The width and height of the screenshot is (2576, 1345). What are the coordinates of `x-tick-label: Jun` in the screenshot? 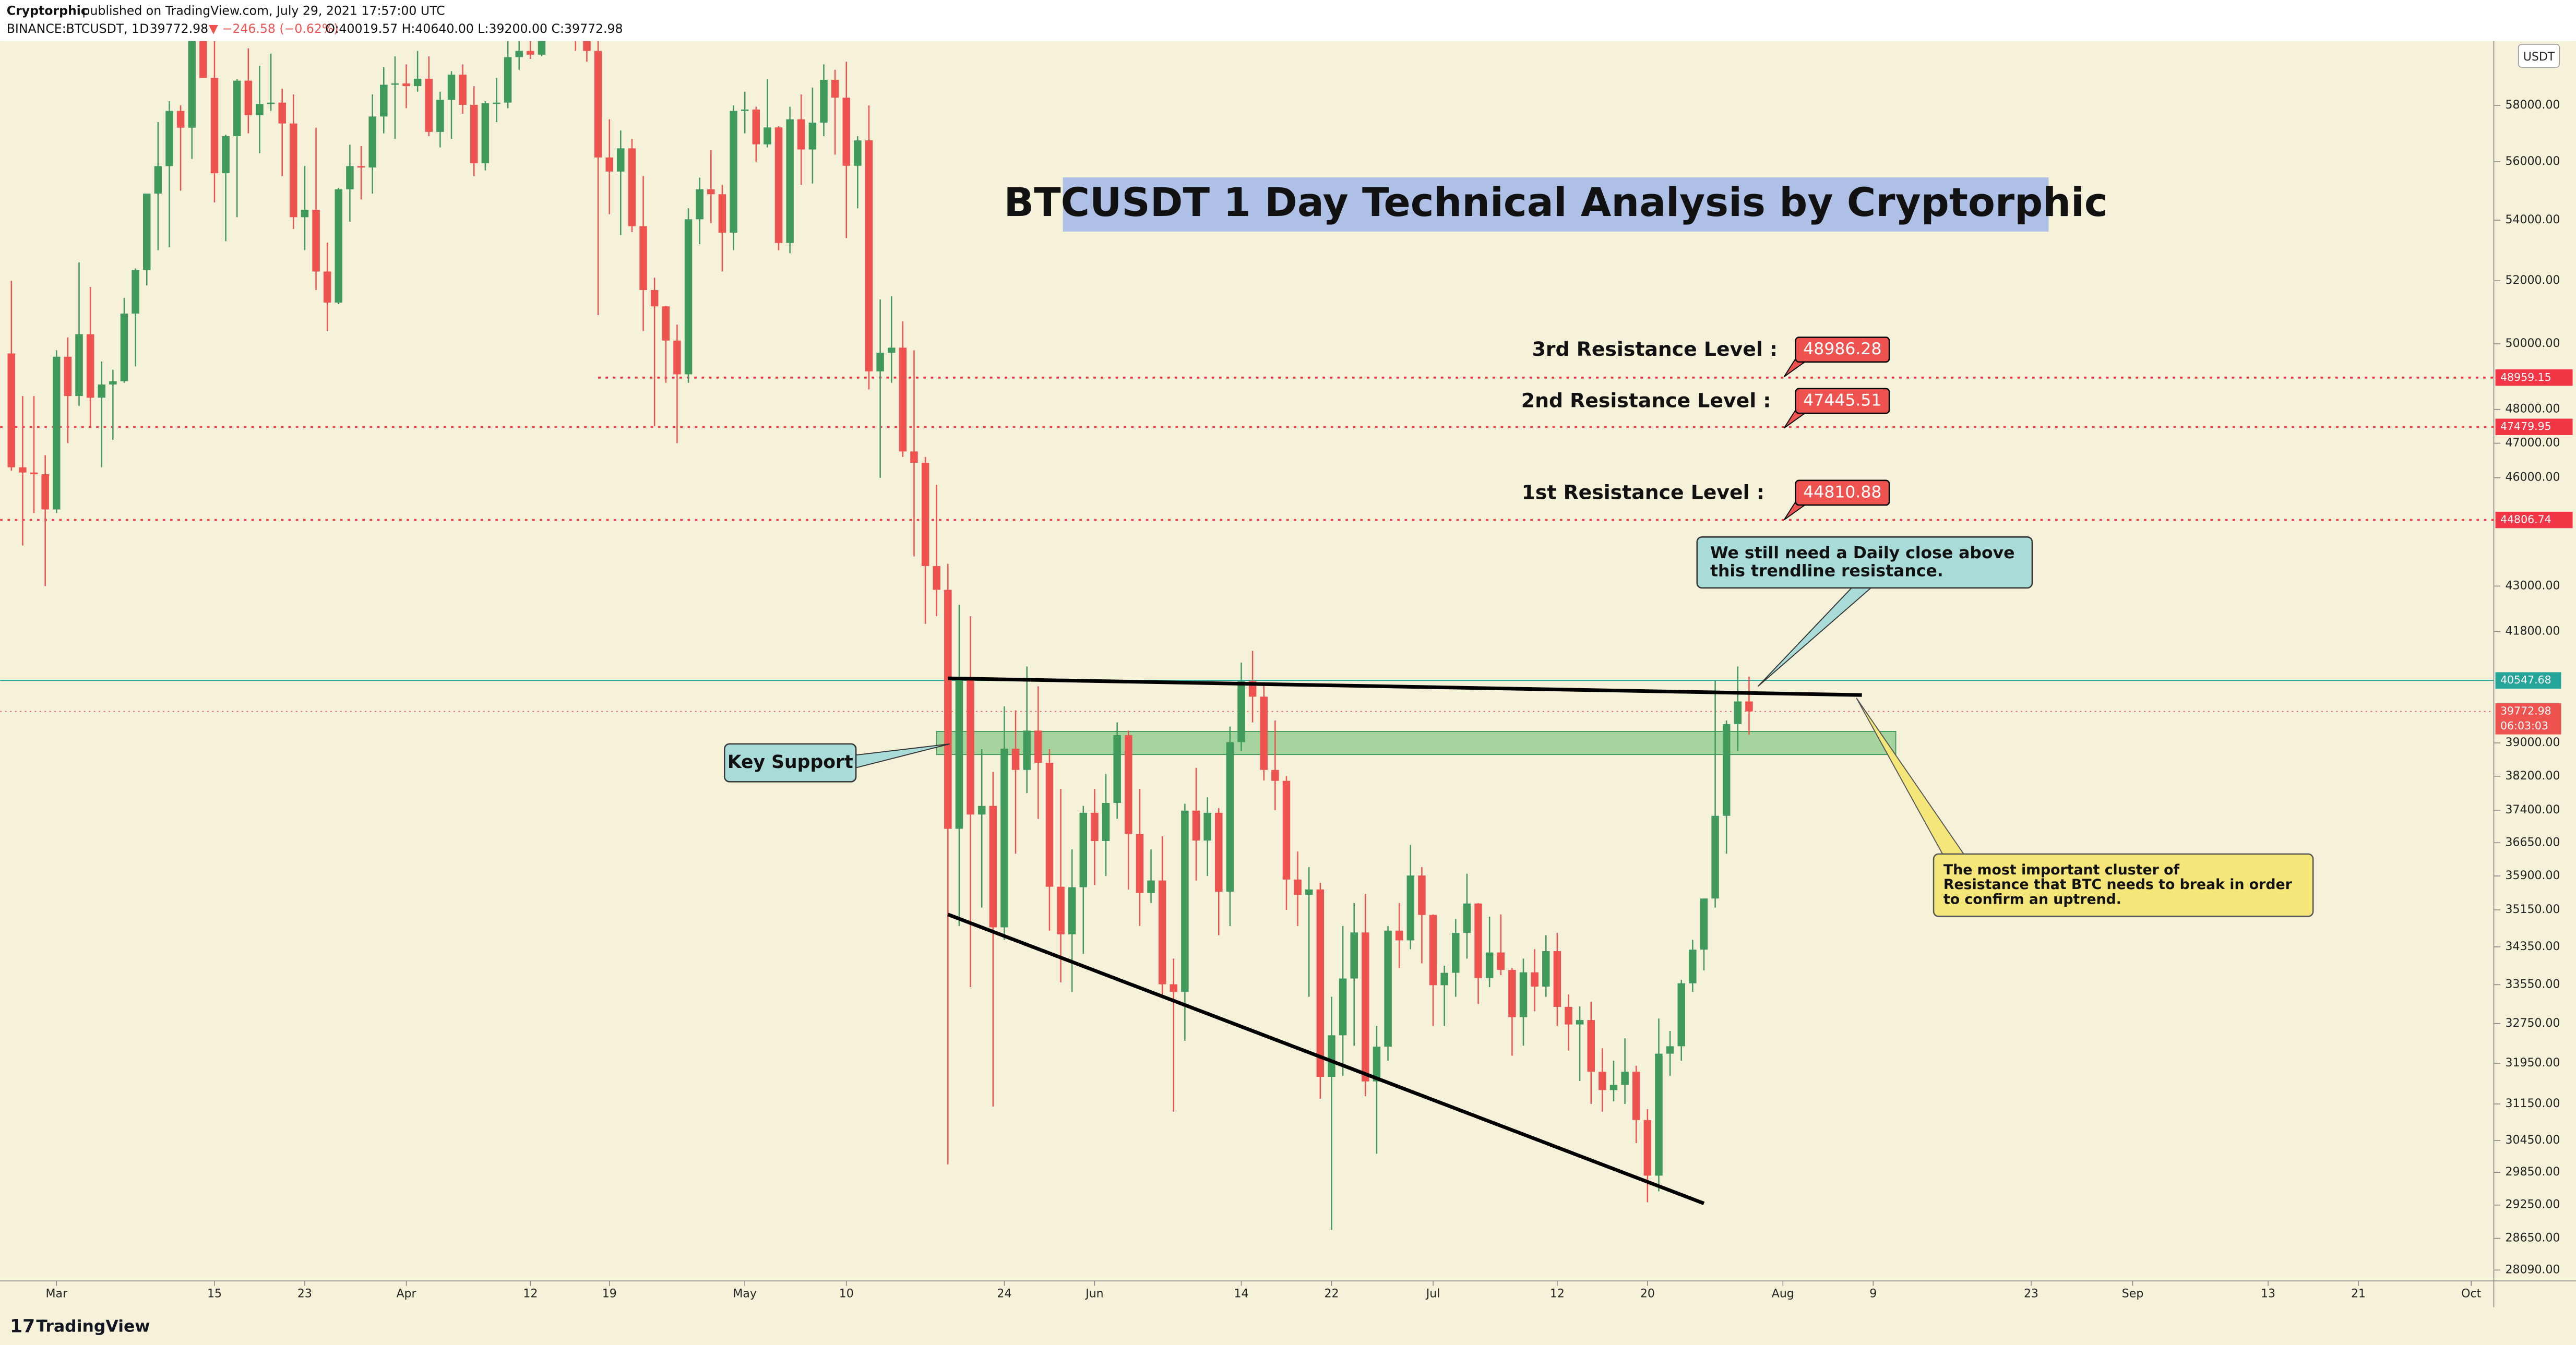 It's located at (1093, 1293).